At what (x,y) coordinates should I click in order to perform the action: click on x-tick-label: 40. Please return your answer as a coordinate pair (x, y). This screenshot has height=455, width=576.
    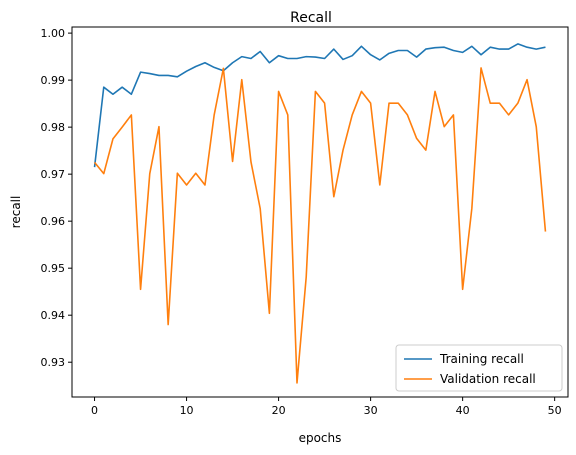
    Looking at the image, I should click on (463, 410).